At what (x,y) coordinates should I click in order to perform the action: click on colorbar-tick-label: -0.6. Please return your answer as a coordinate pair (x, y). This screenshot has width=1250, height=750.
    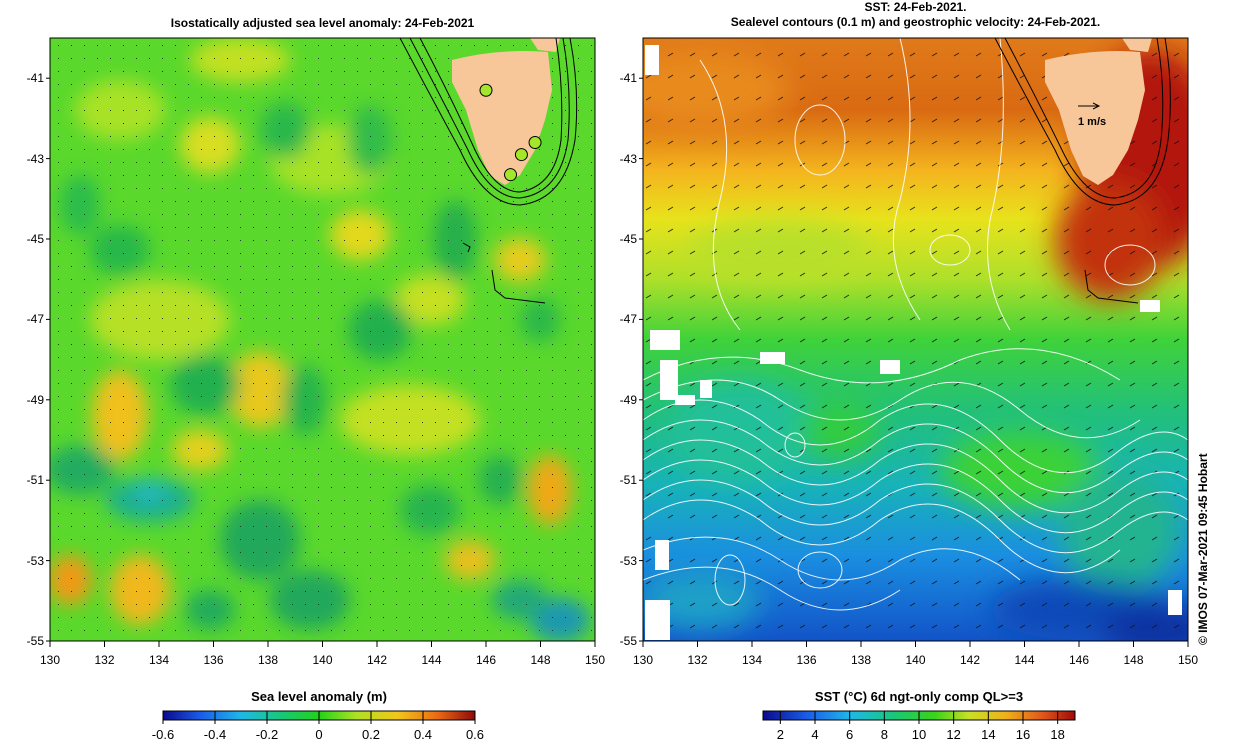
    Looking at the image, I should click on (163, 734).